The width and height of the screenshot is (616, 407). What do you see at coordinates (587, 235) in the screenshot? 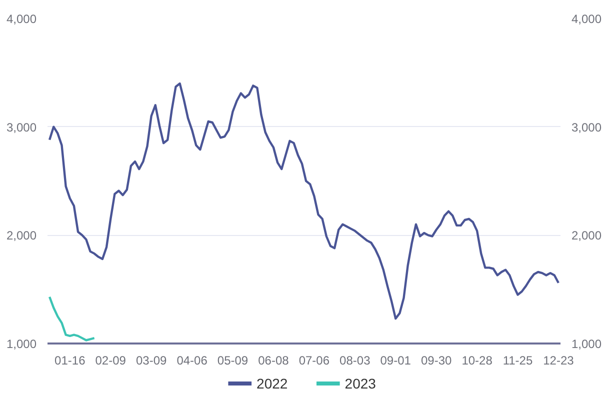
I see `y2-tick-label: 2,000` at bounding box center [587, 235].